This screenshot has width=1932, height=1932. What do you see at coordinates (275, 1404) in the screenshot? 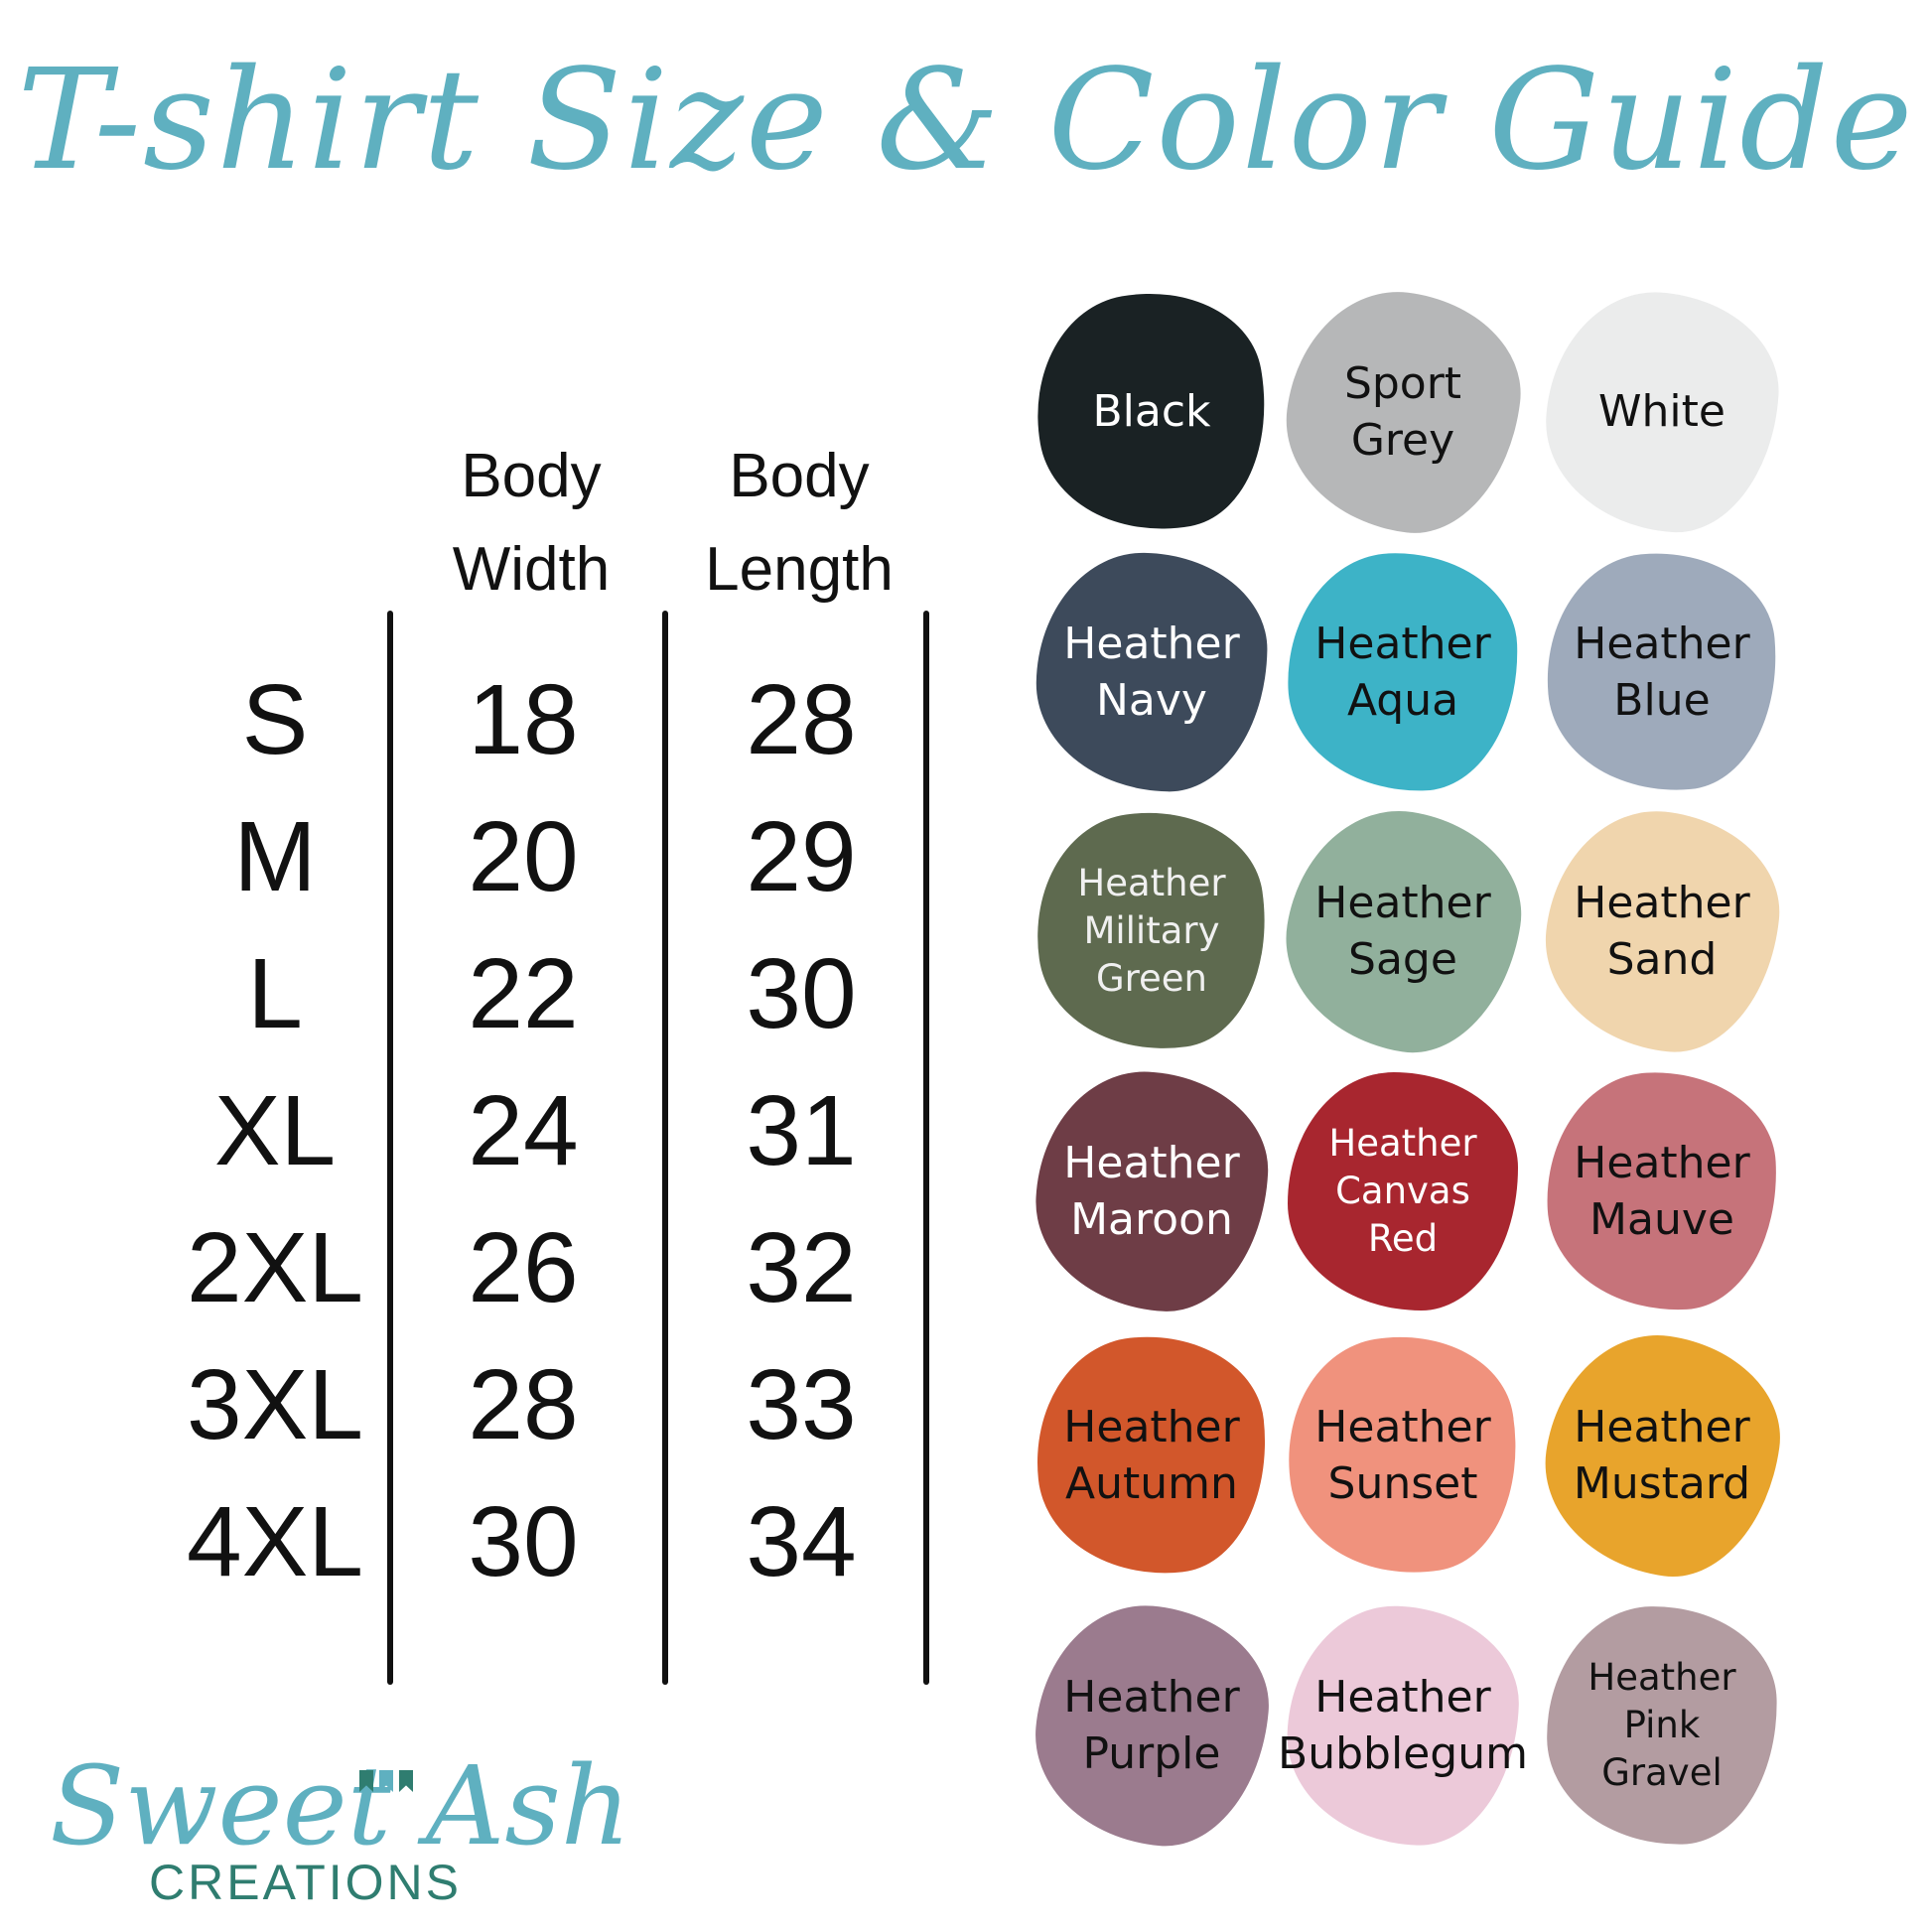
I see `table-cell-size: 3XL` at bounding box center [275, 1404].